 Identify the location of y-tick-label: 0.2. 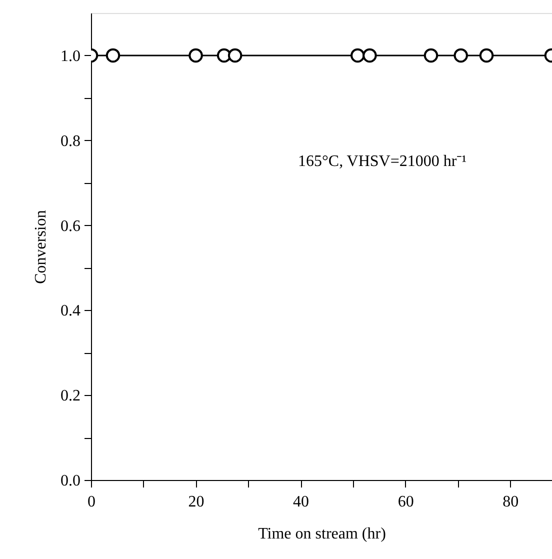
(70, 396).